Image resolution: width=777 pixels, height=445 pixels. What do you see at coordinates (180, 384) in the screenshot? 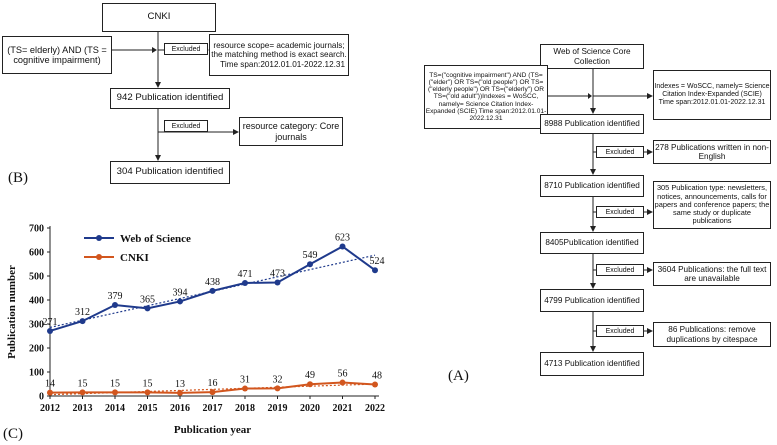
I see `data-label-series-2: 13` at bounding box center [180, 384].